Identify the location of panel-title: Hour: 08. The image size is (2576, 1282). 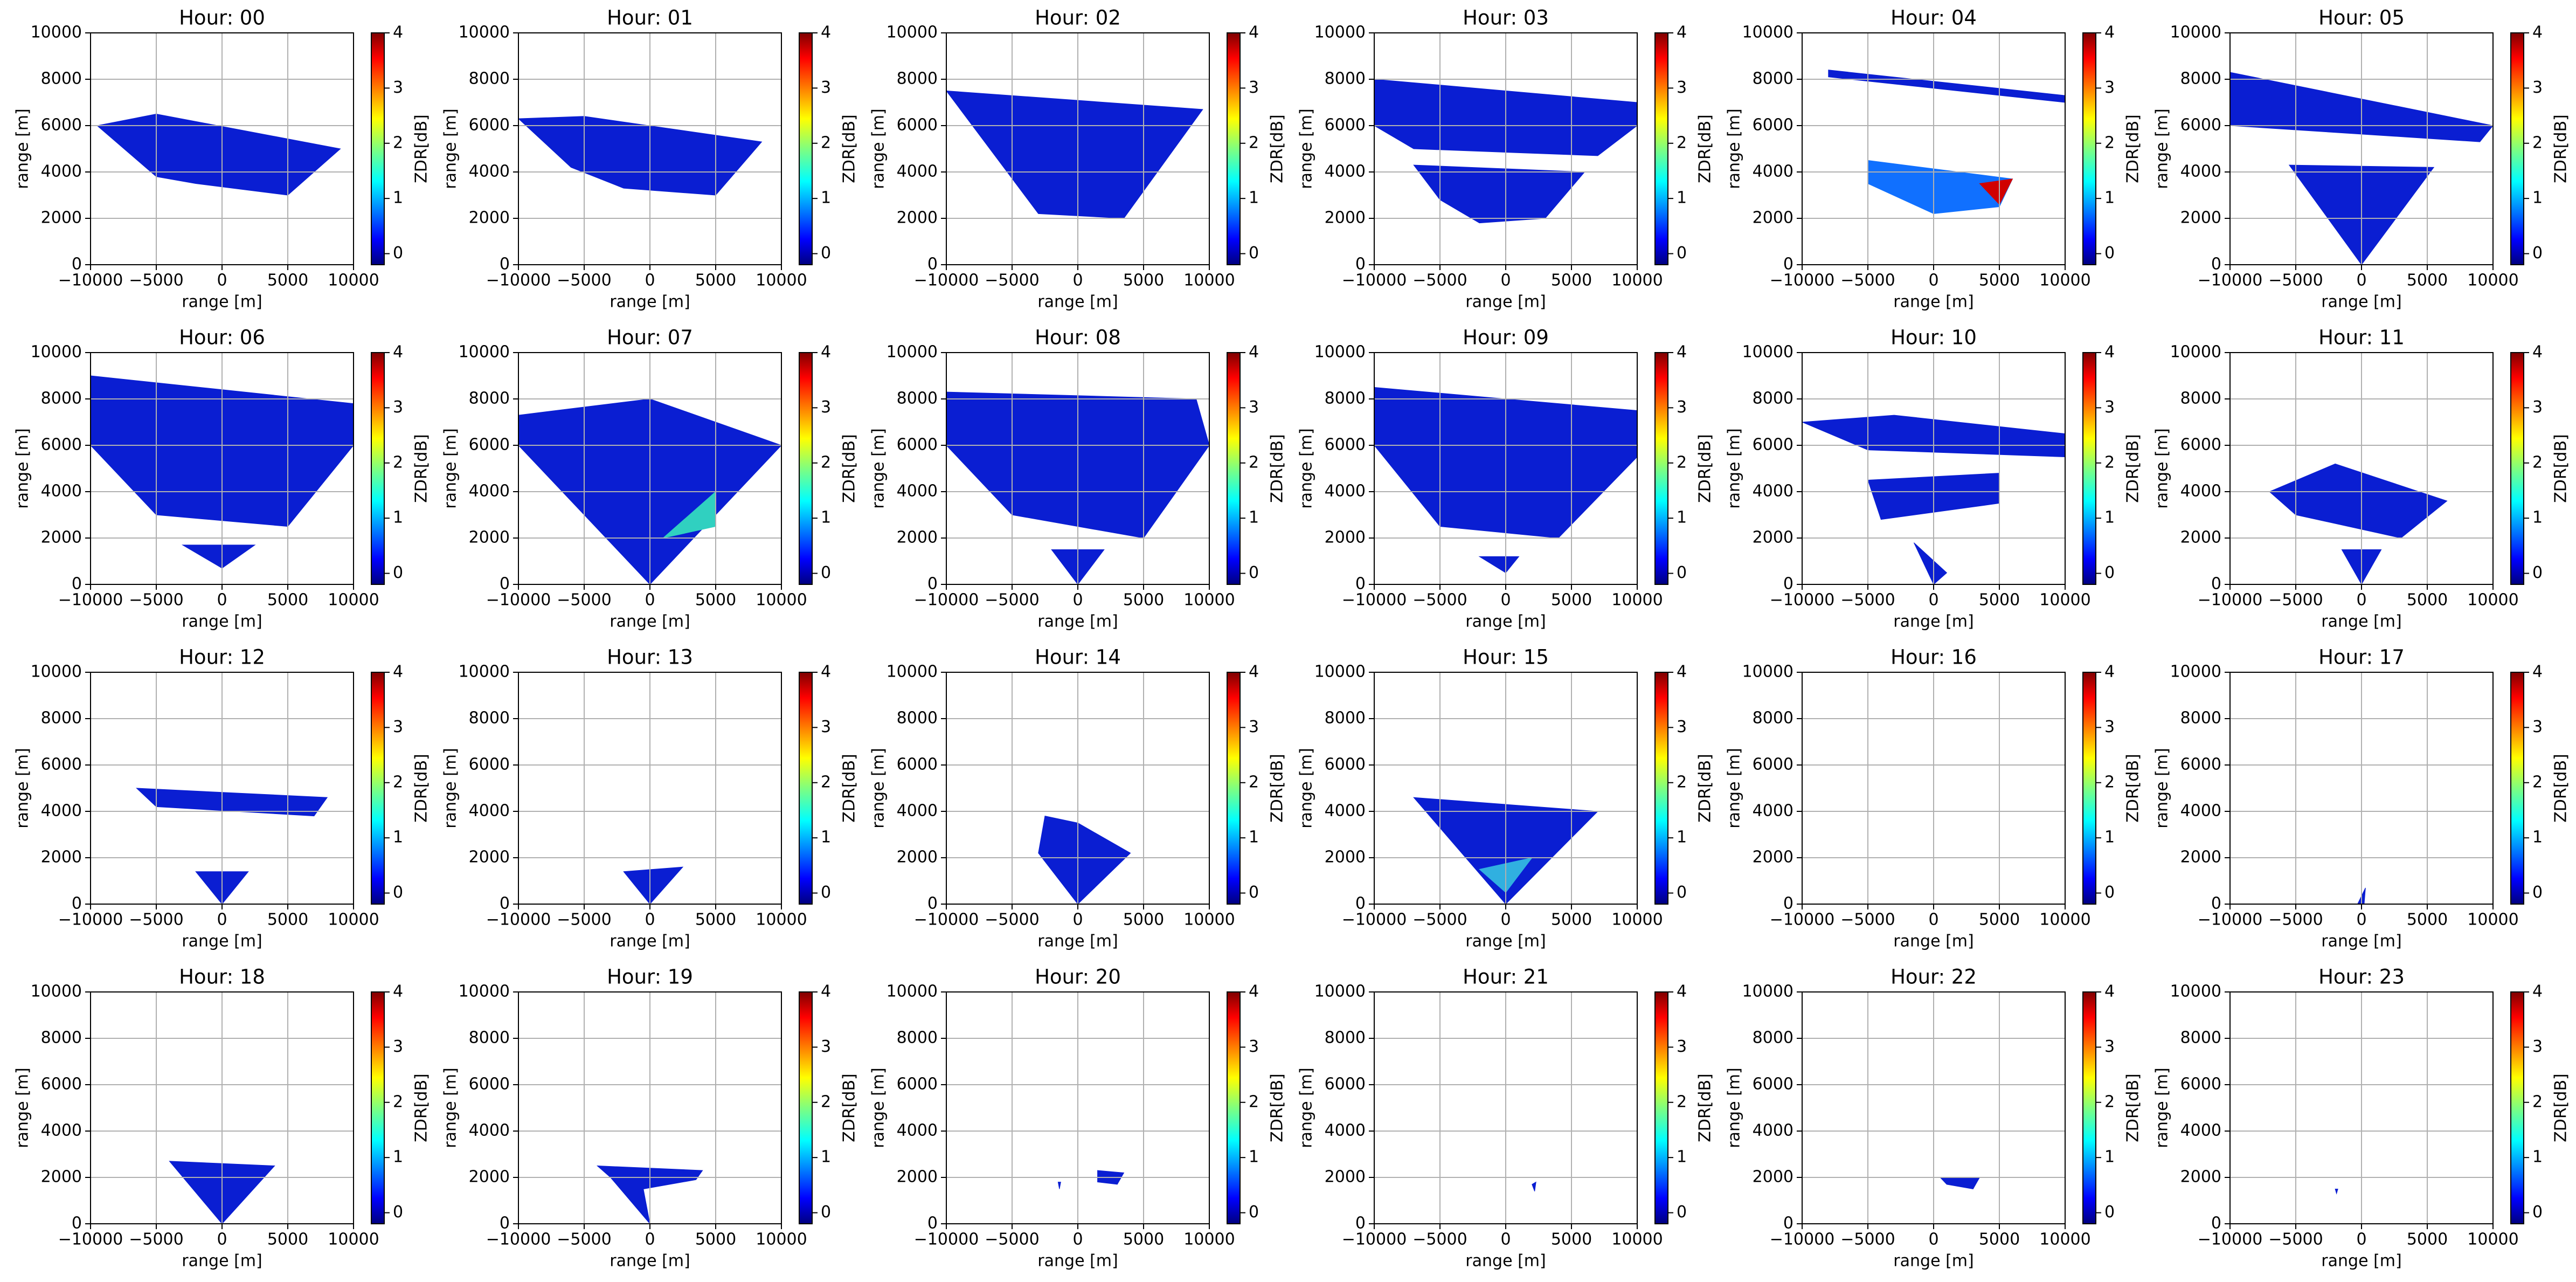
(1078, 337).